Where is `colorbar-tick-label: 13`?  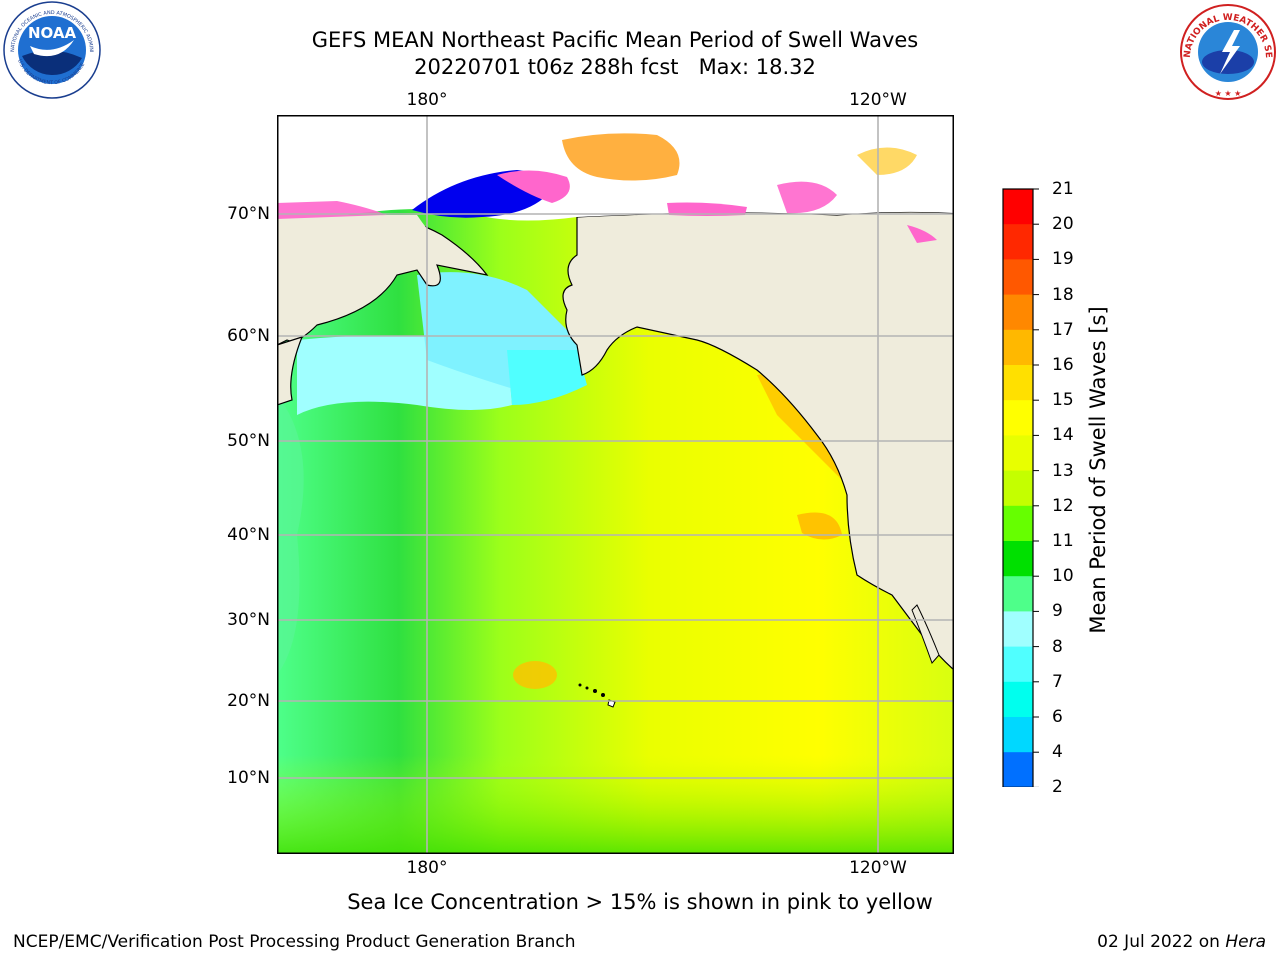
colorbar-tick-label: 13 is located at coordinates (1063, 470).